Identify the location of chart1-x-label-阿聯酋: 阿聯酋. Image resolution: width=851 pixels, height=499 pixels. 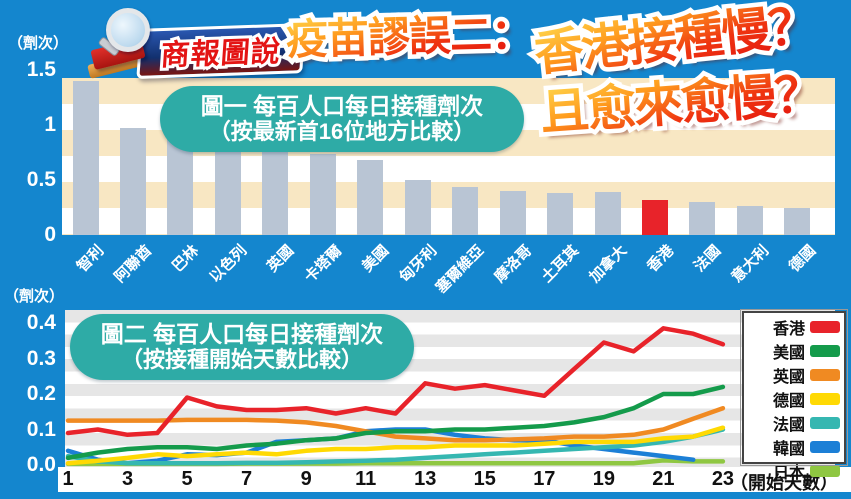
(133, 264).